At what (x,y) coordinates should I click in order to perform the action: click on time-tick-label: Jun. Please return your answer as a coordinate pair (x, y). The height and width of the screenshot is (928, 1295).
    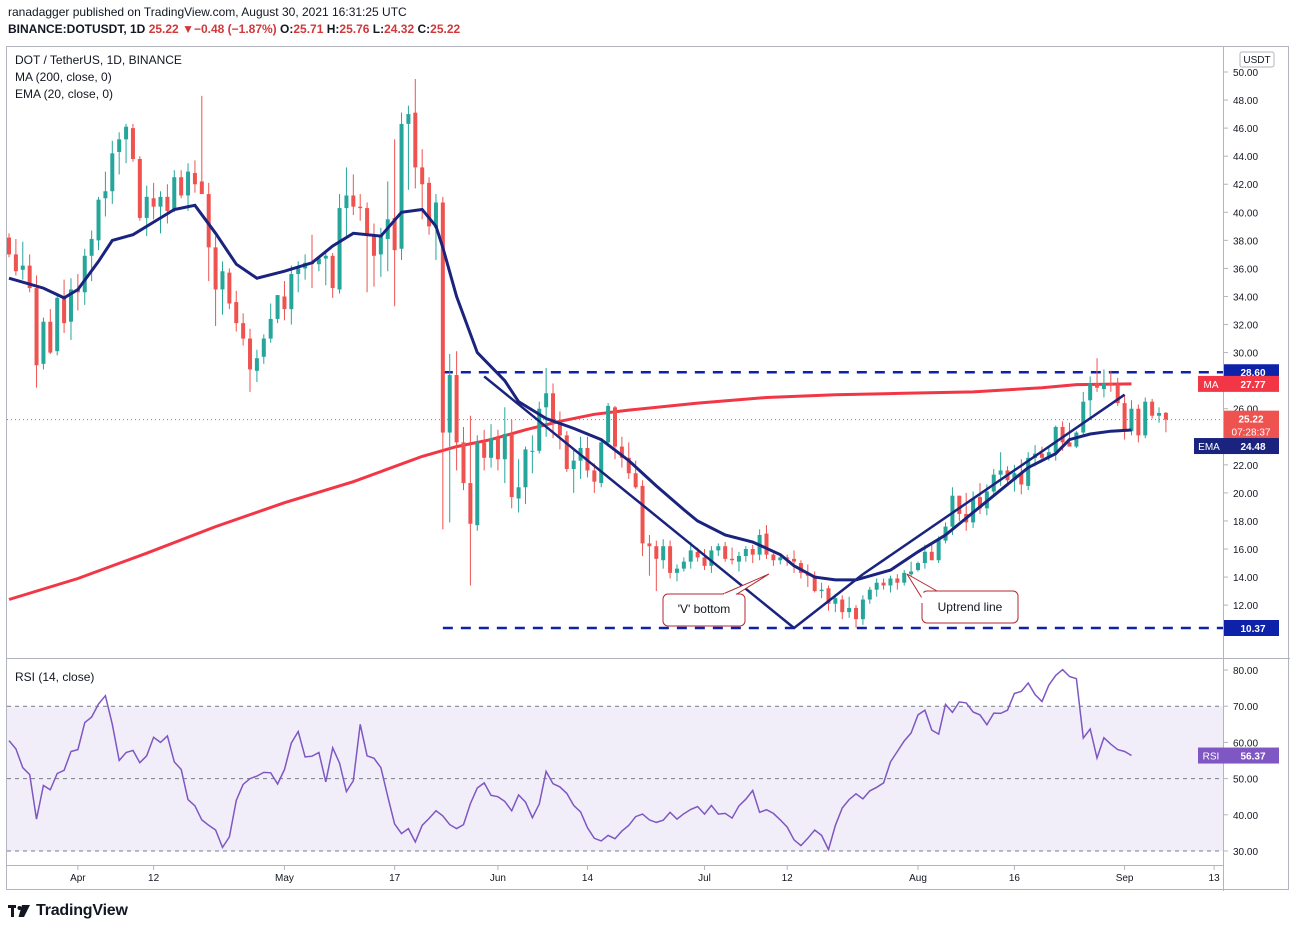
    Looking at the image, I should click on (498, 878).